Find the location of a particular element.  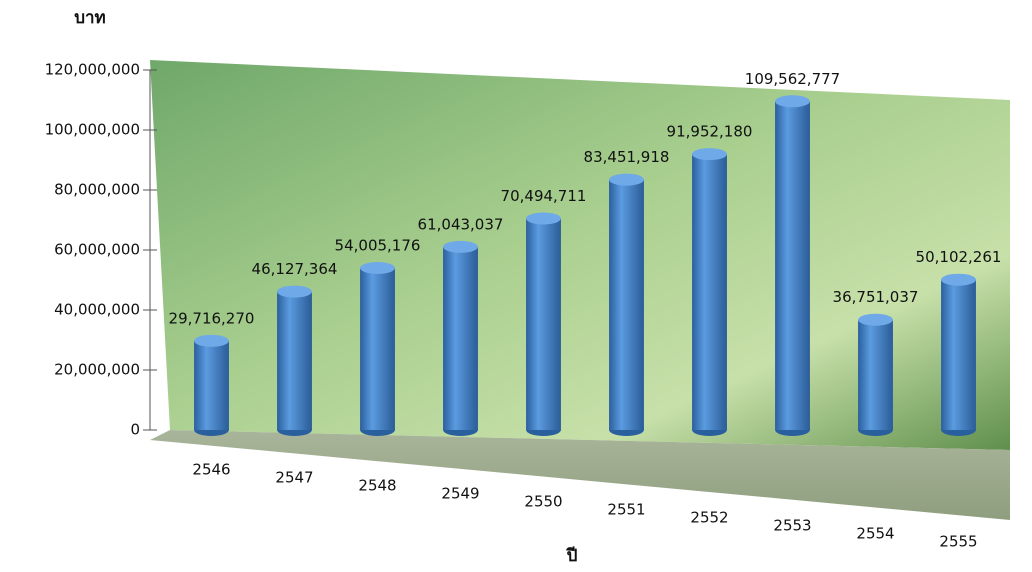

y-tick-label: 80,000,000 is located at coordinates (97, 190).